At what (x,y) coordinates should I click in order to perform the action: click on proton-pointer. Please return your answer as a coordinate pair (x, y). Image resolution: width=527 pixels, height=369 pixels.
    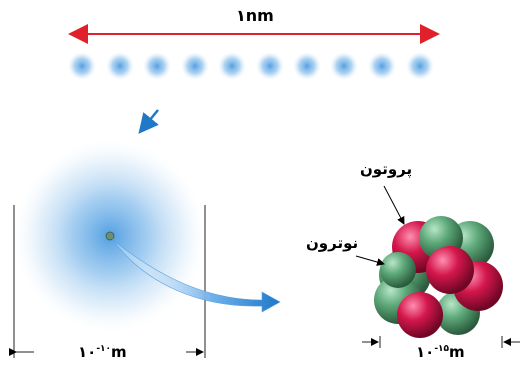
    Looking at the image, I should click on (394, 205).